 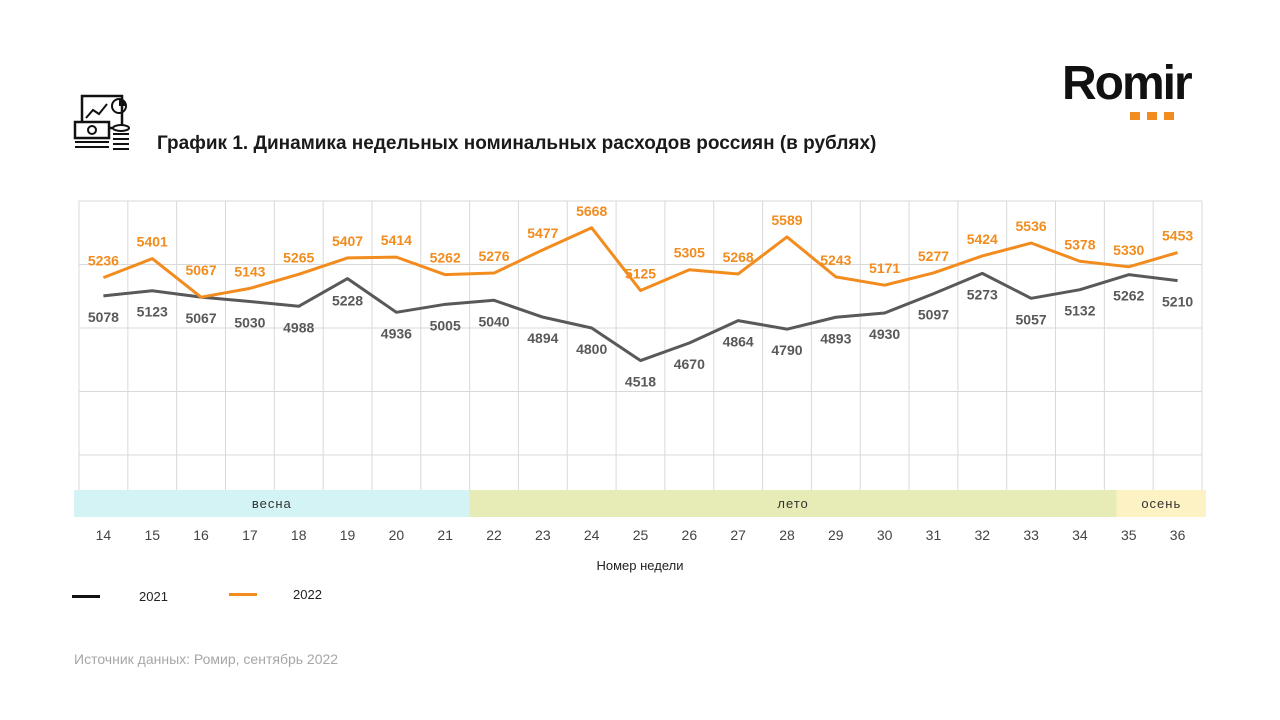 I want to click on data-label-2021: 4800, so click(x=591, y=349).